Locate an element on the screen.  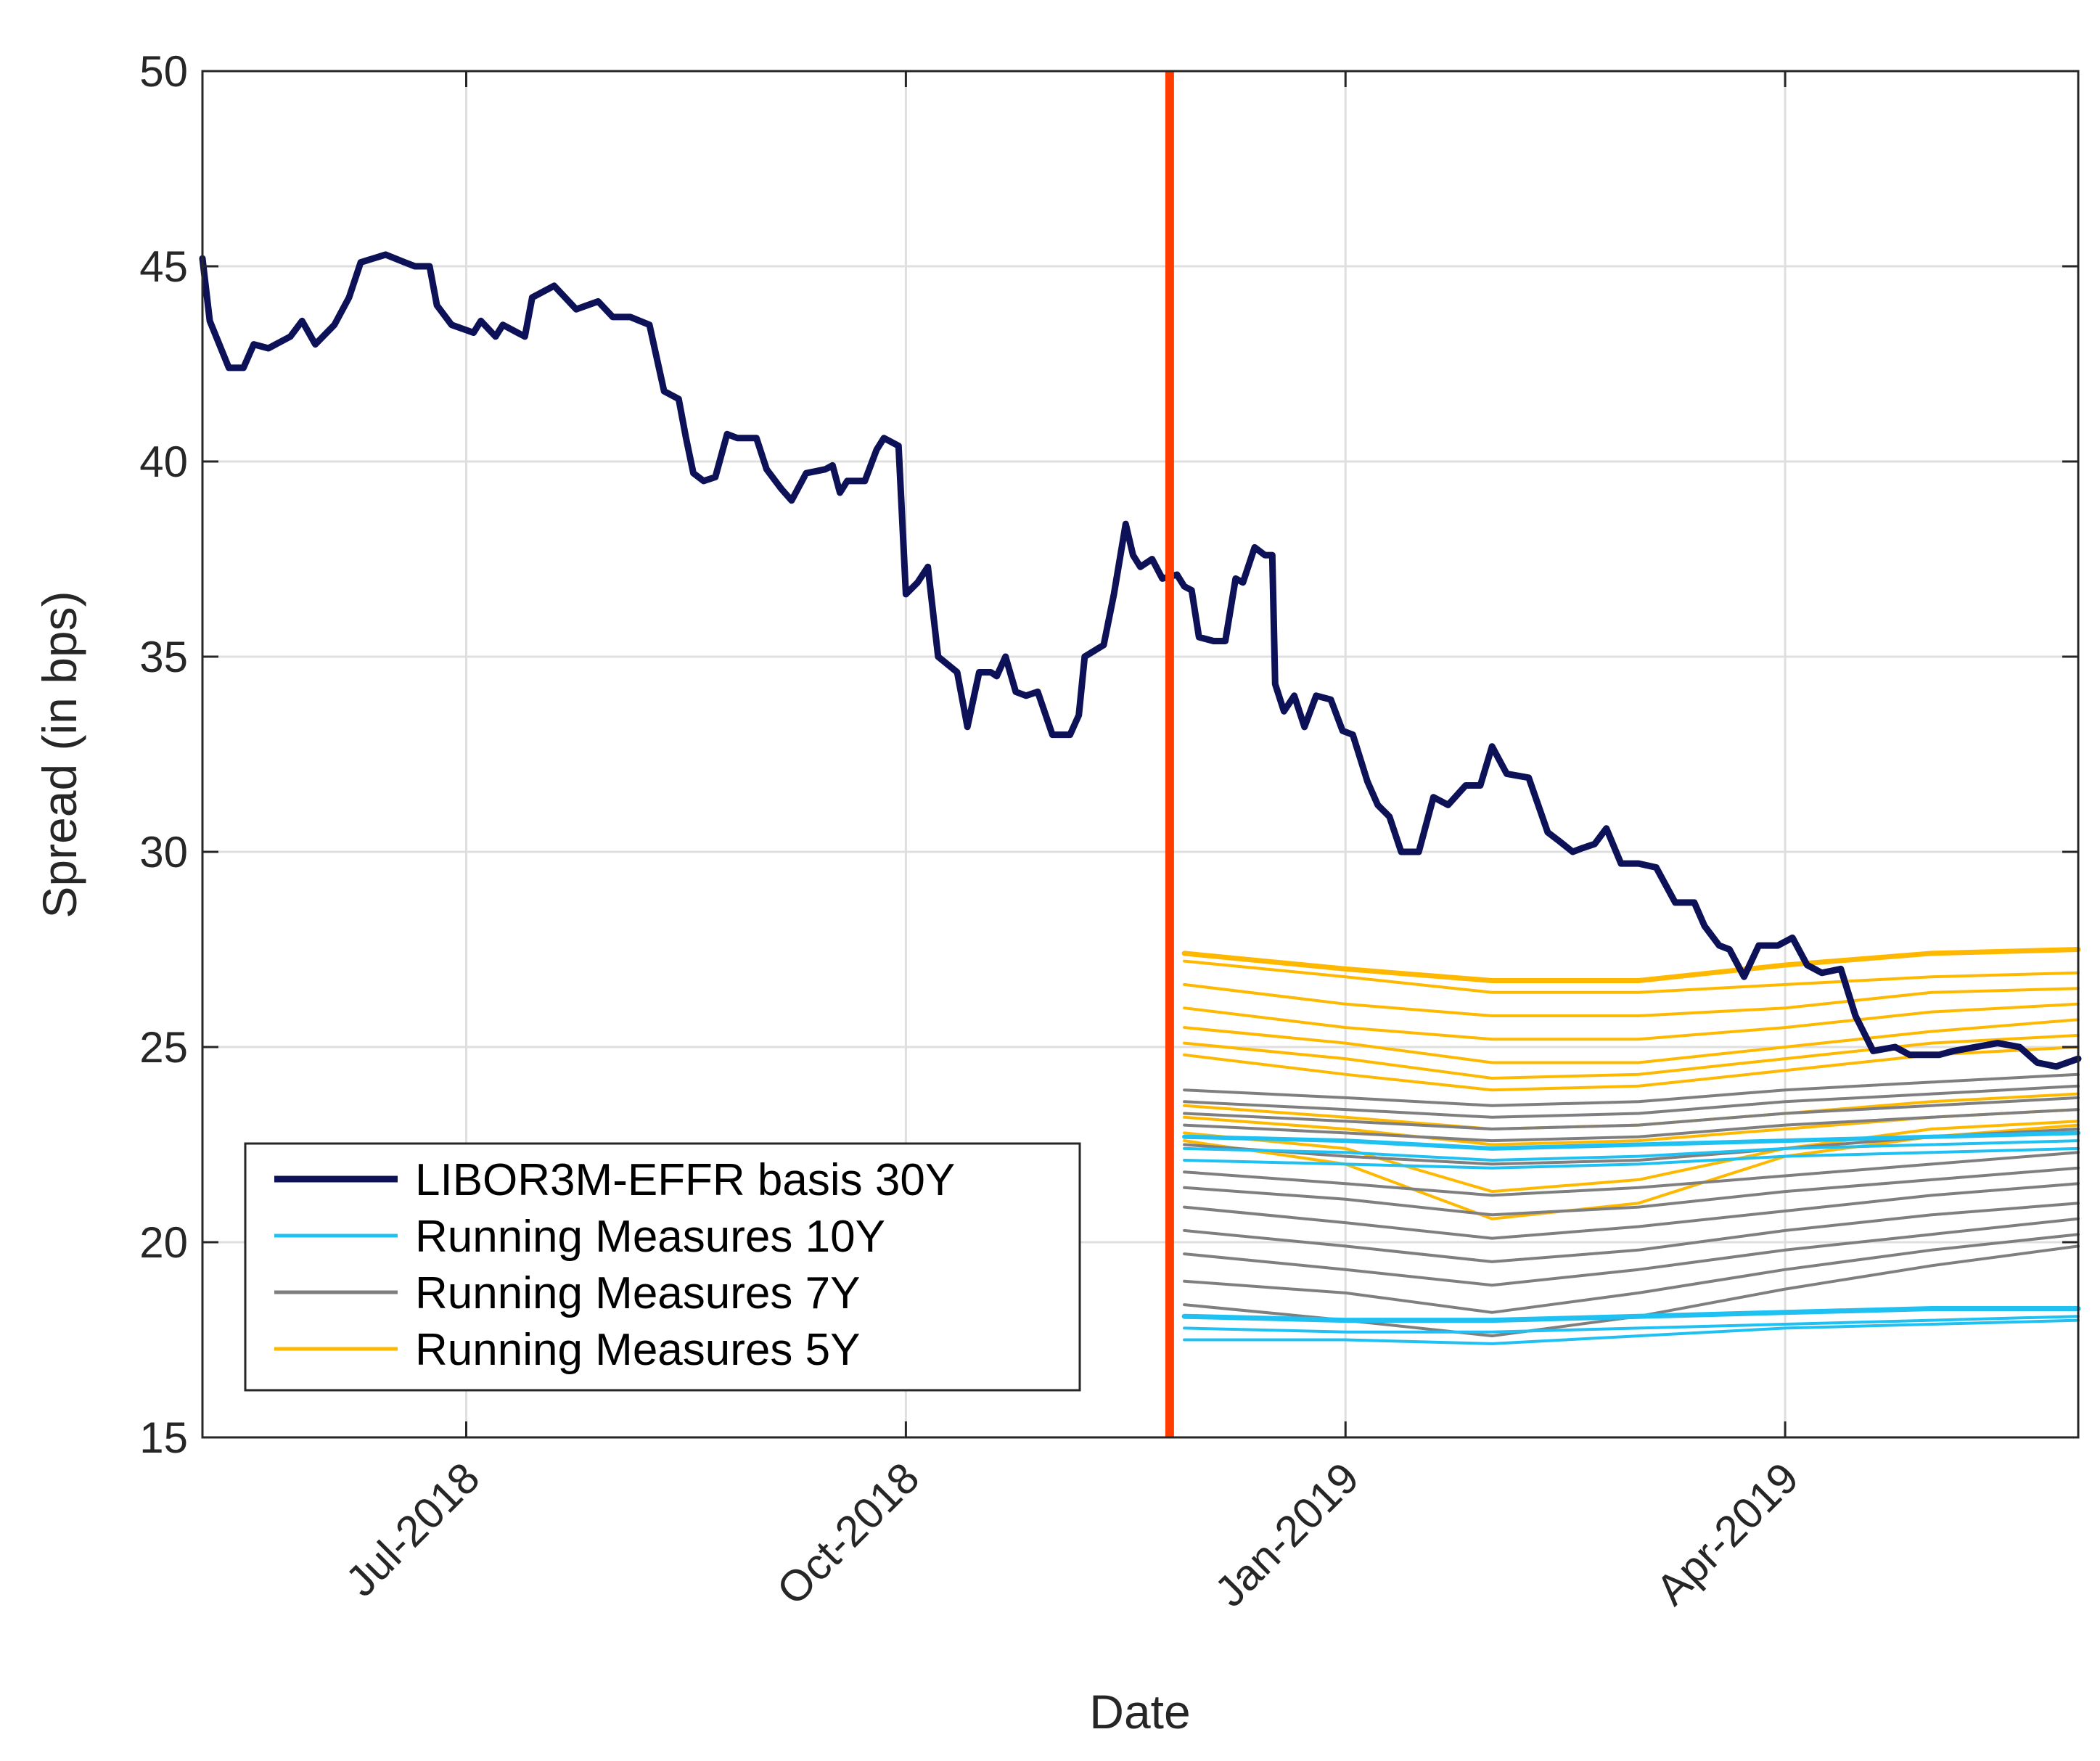
x-tick-label: Jan-2019 is located at coordinates (1286, 1534).